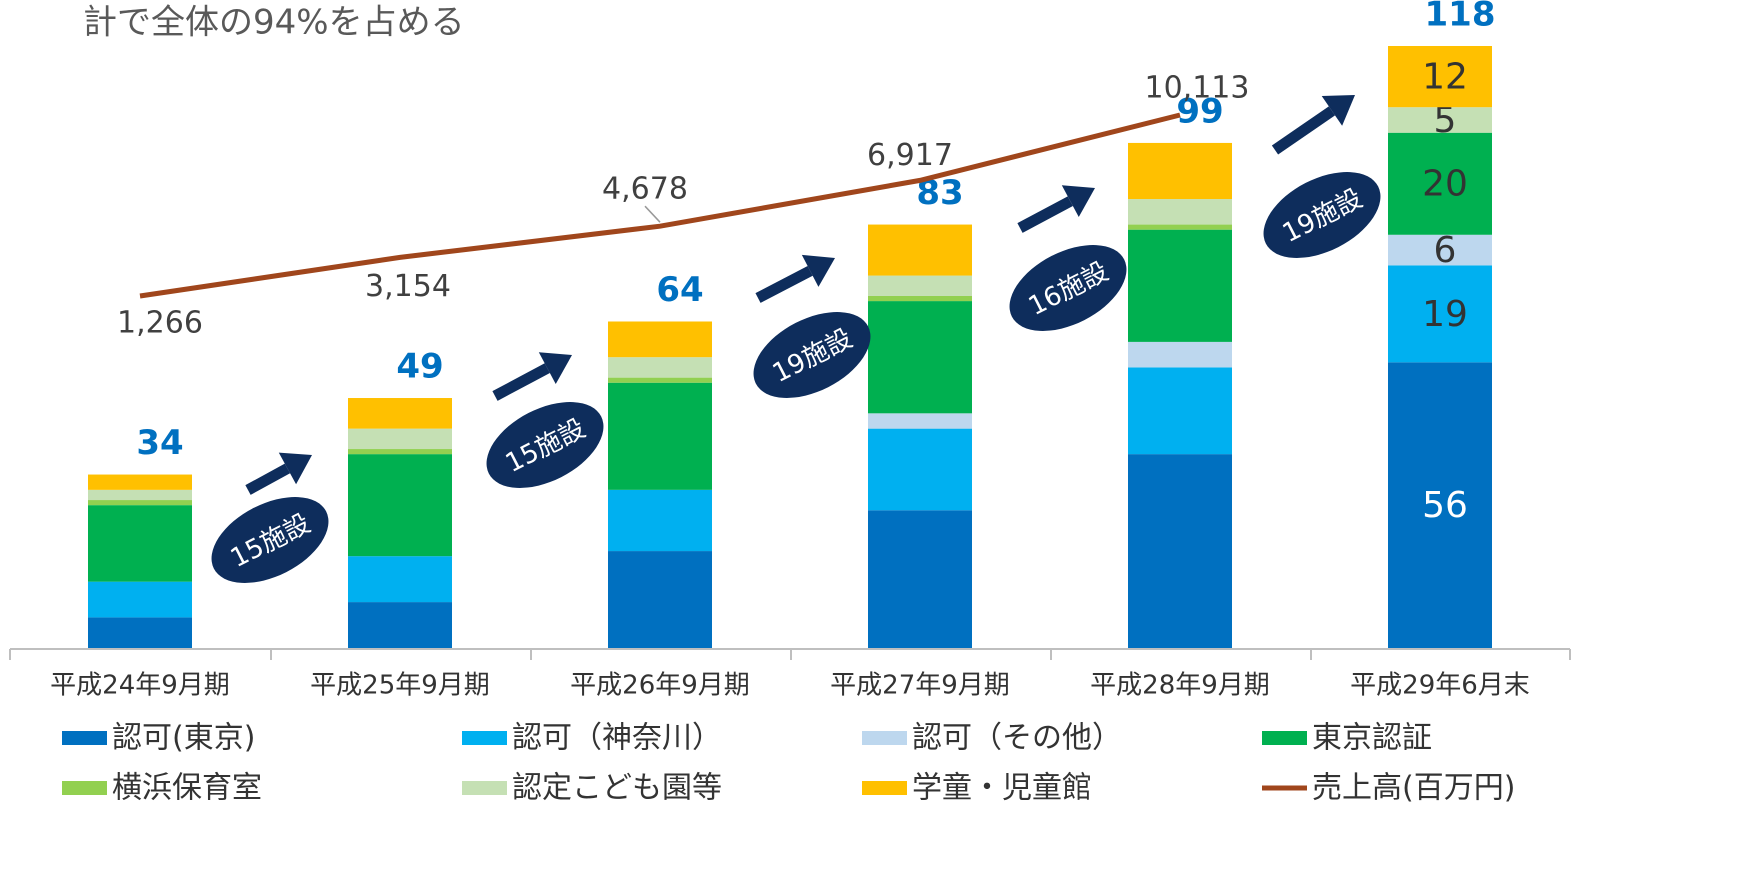 The width and height of the screenshot is (1742, 893). What do you see at coordinates (1002, 788) in the screenshot?
I see `legend-label: 学童・児童館` at bounding box center [1002, 788].